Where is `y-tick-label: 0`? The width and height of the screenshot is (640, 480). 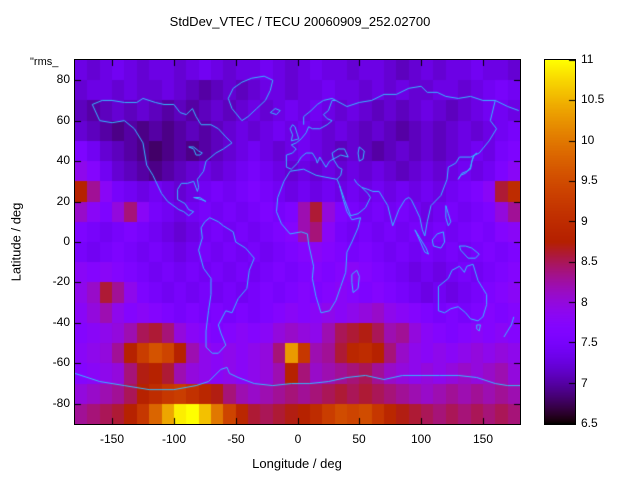 y-tick-label: 0 is located at coordinates (66, 241).